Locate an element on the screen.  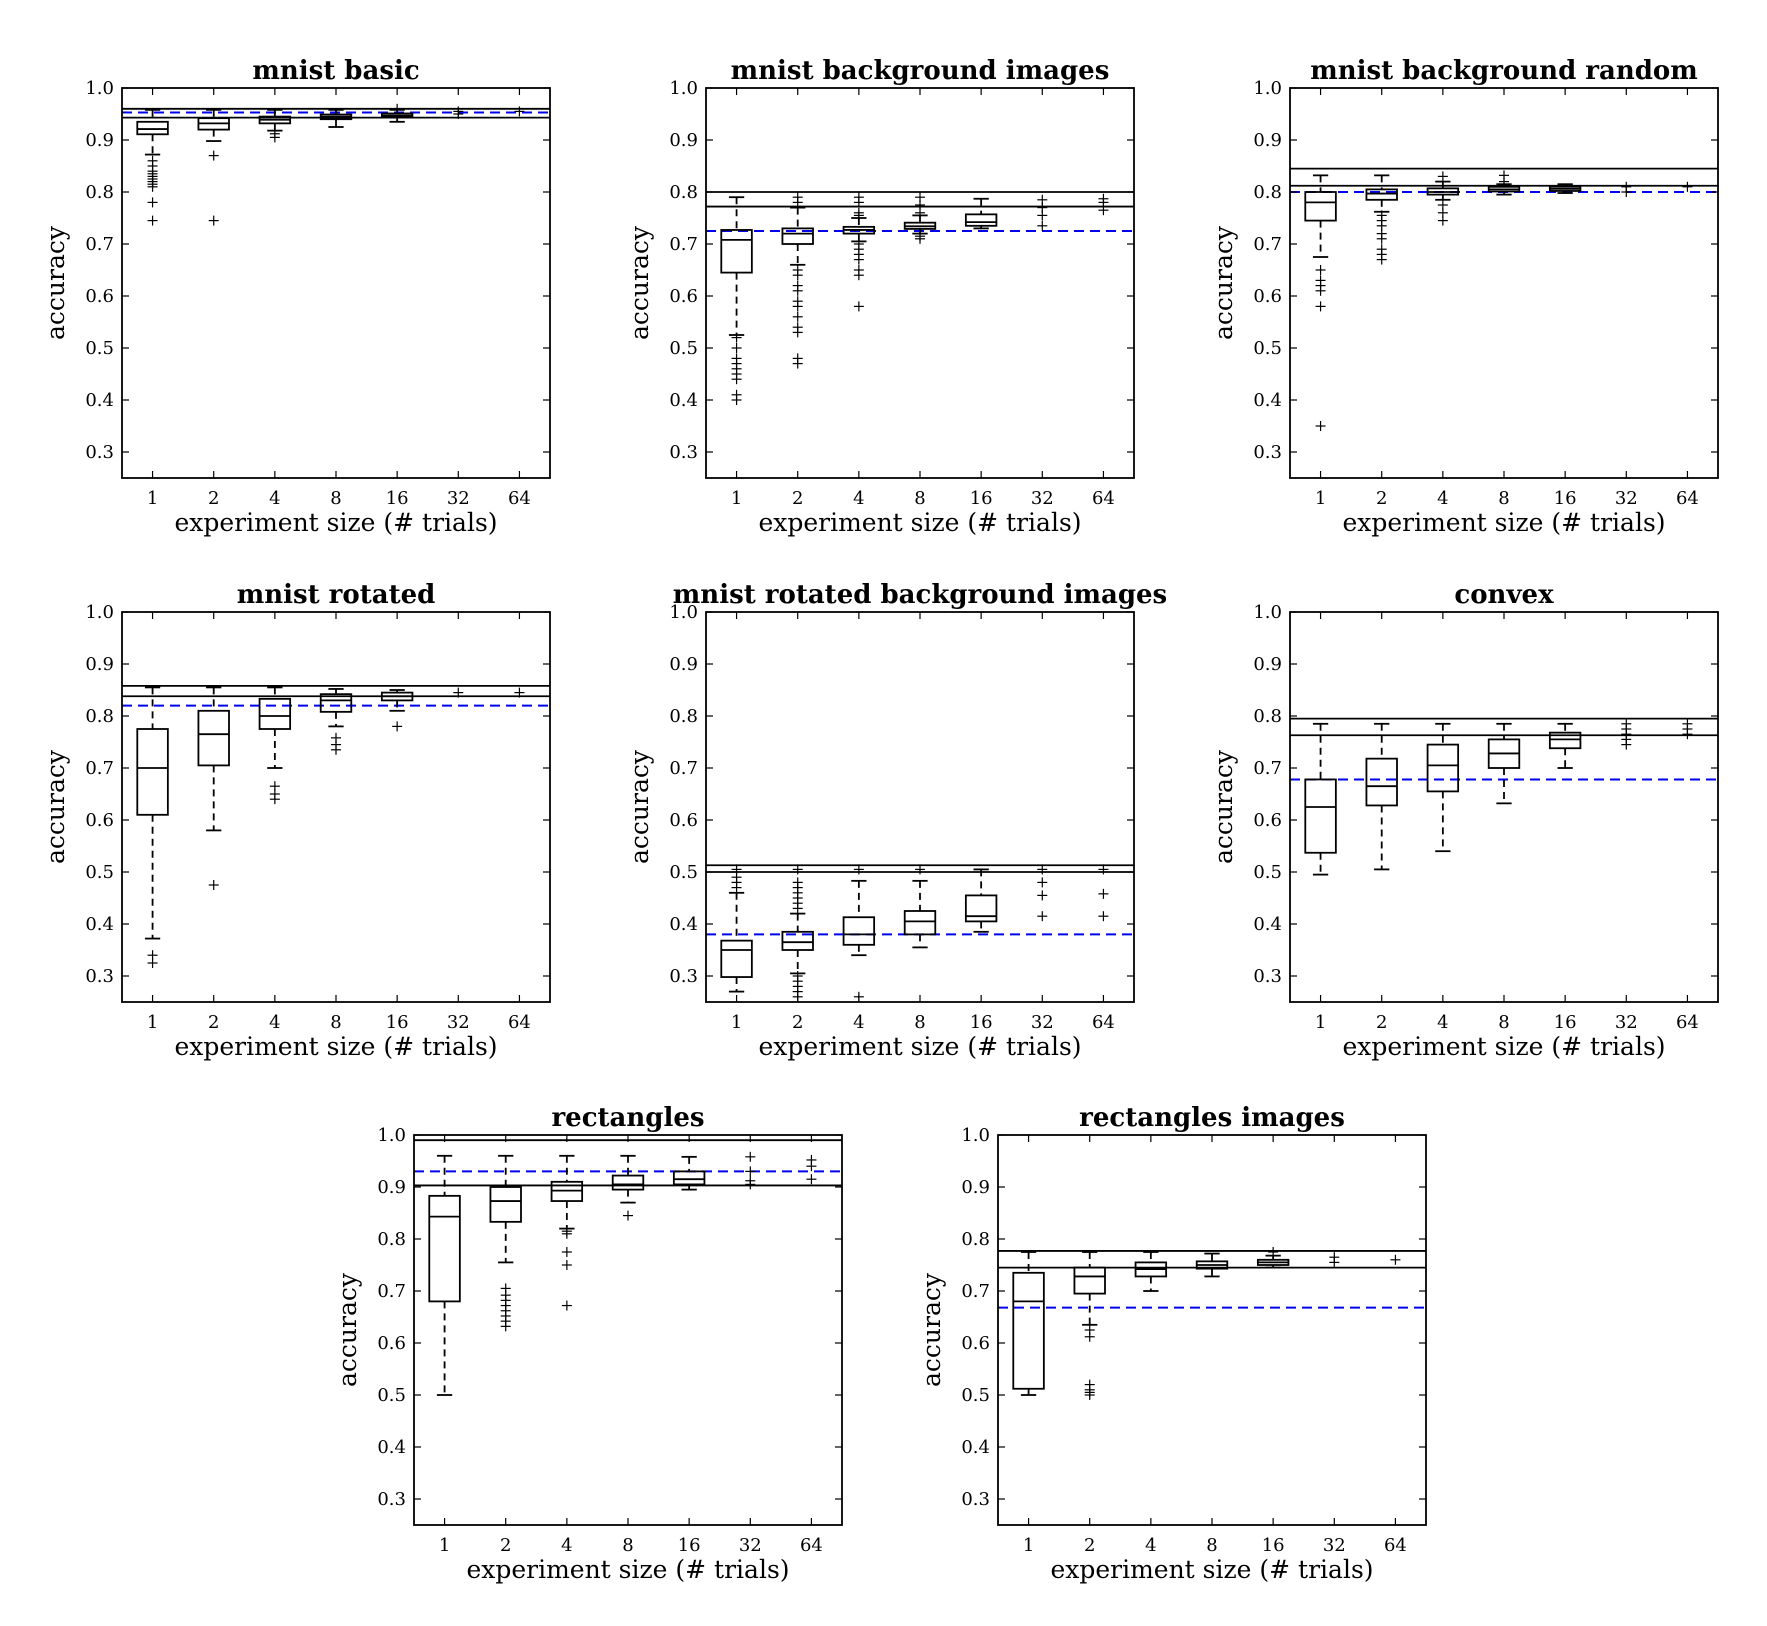
y-tick-label: 0.7 is located at coordinates (99, 768).